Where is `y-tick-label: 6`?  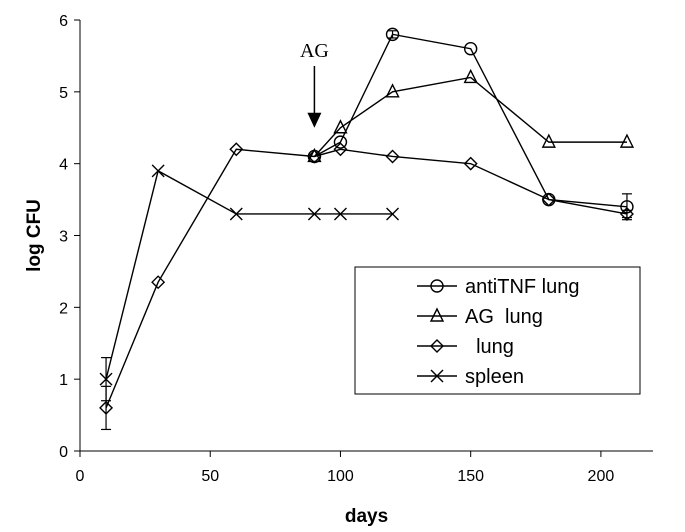 y-tick-label: 6 is located at coordinates (63, 21).